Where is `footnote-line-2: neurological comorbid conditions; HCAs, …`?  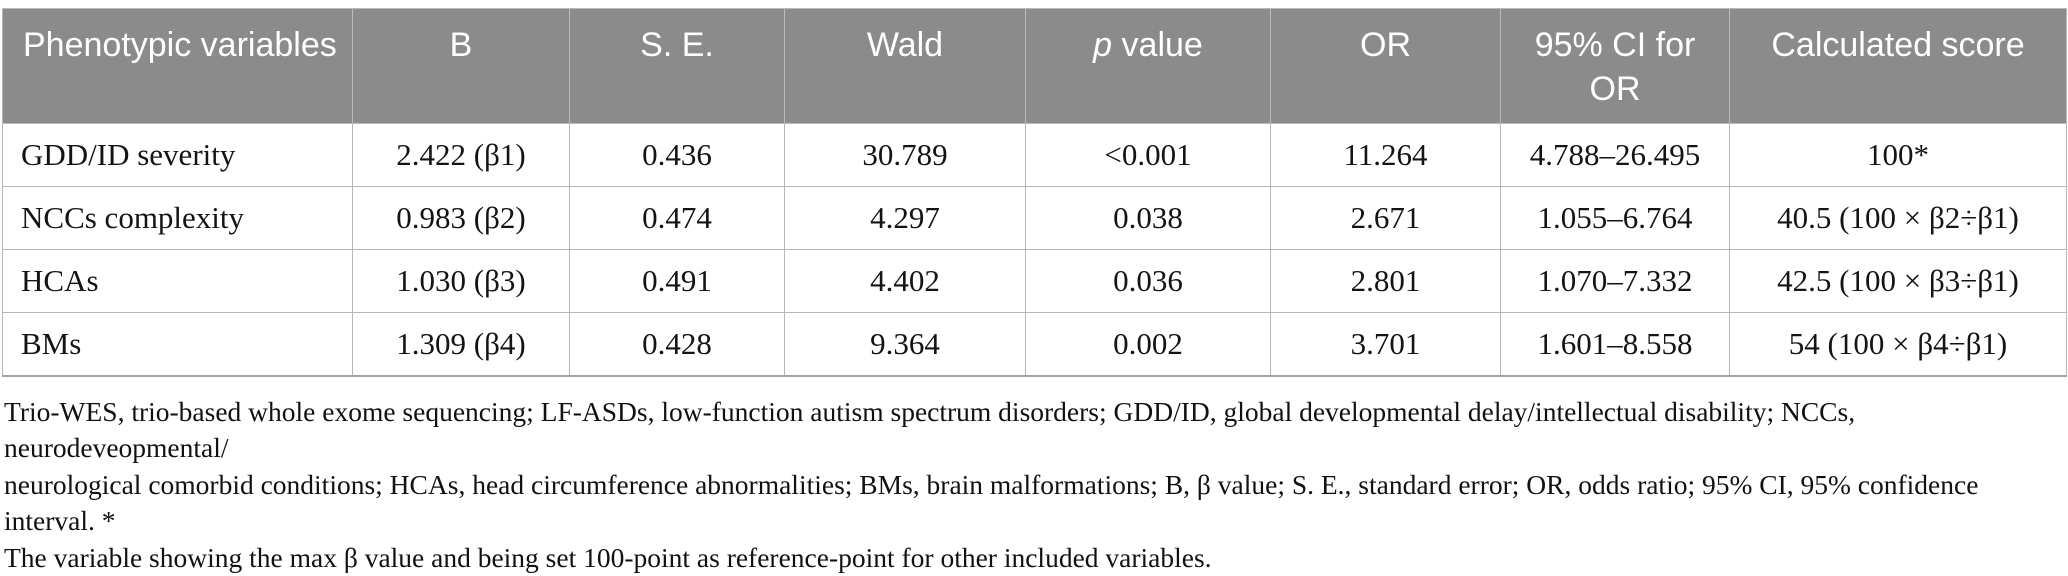
footnote-line-2: neurological comorbid conditions; HCAs, … is located at coordinates (1036, 503).